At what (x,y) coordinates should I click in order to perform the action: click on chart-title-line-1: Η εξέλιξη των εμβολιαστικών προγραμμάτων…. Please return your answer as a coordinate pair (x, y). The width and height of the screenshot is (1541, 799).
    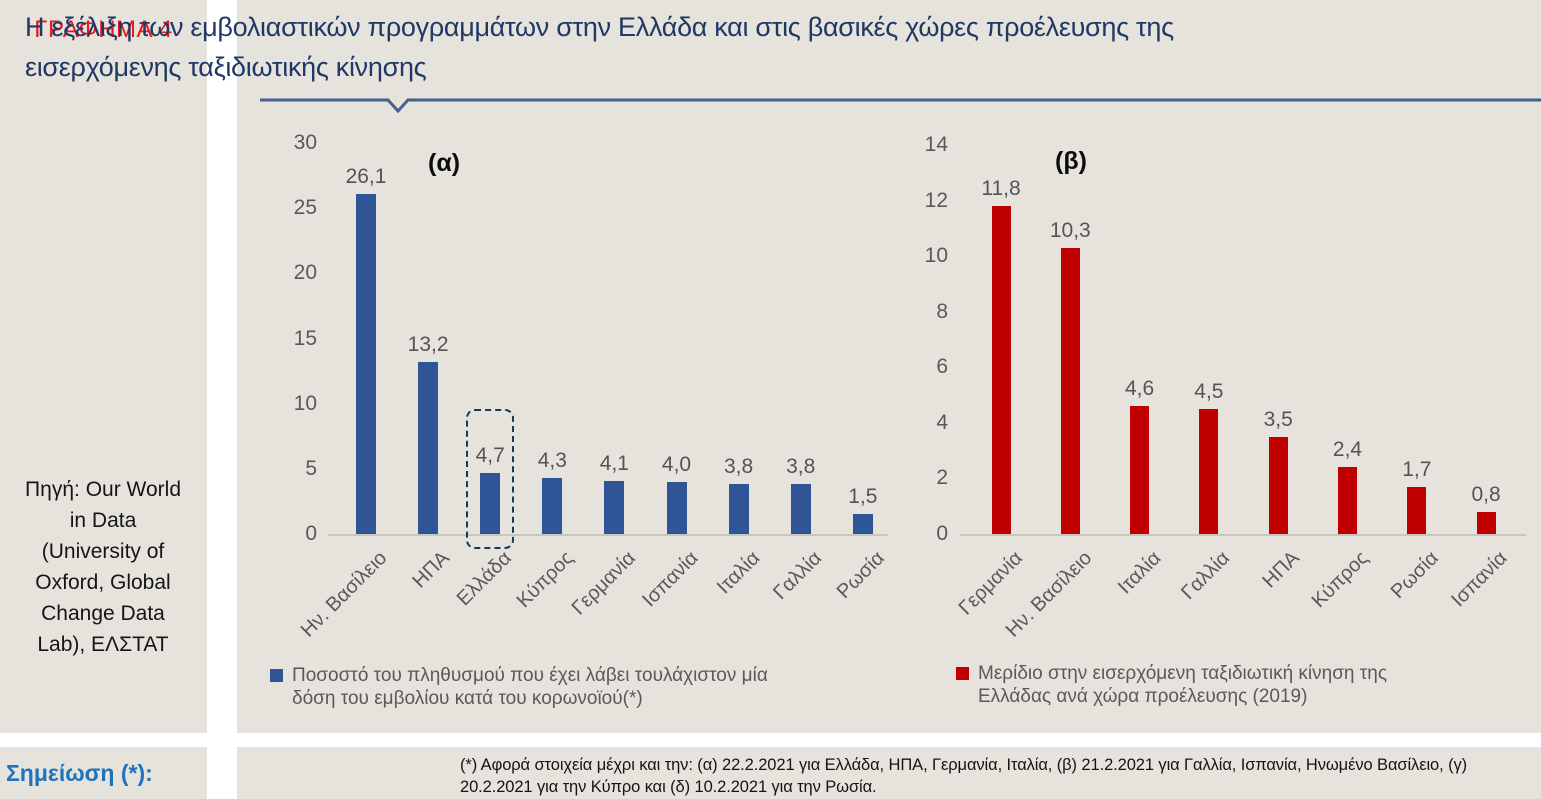
    Looking at the image, I should click on (599, 27).